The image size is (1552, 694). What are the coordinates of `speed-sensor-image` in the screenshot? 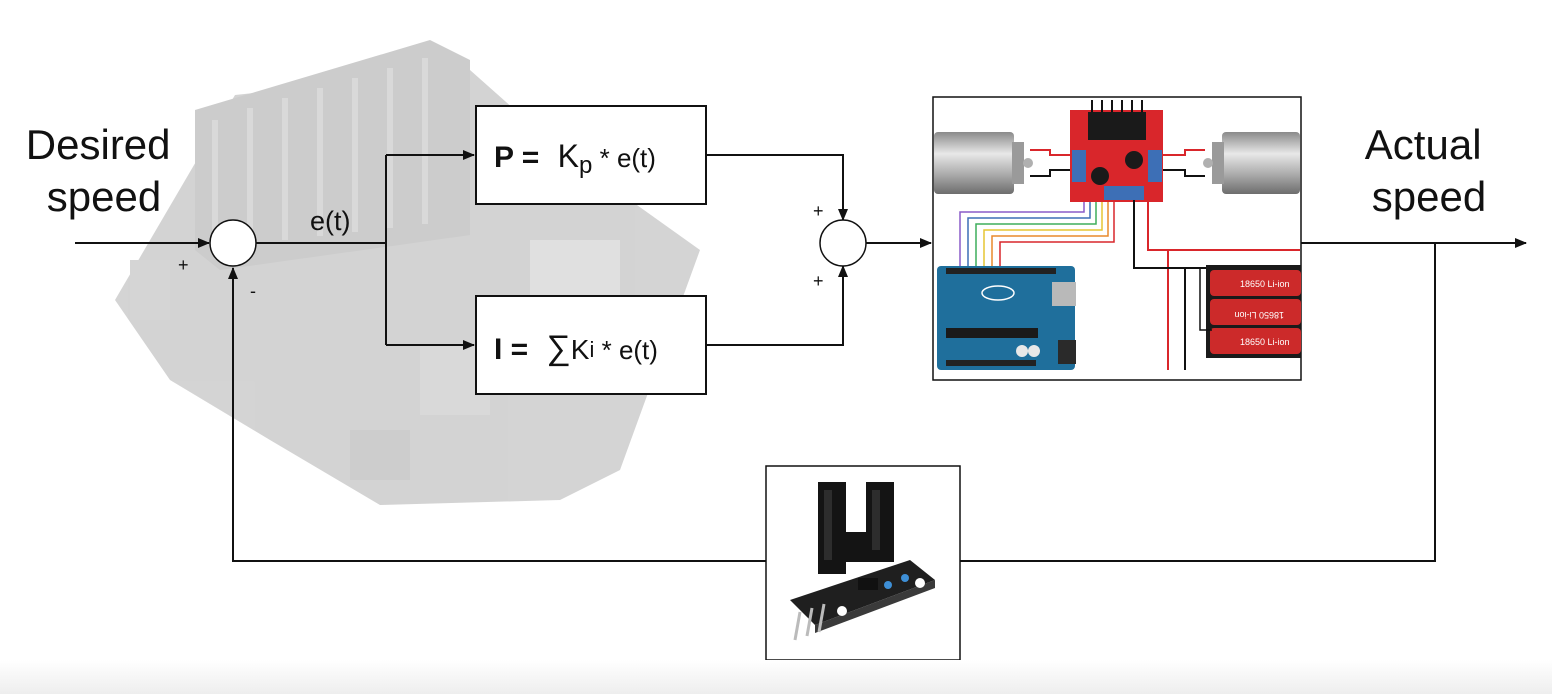 It's located at (862, 561).